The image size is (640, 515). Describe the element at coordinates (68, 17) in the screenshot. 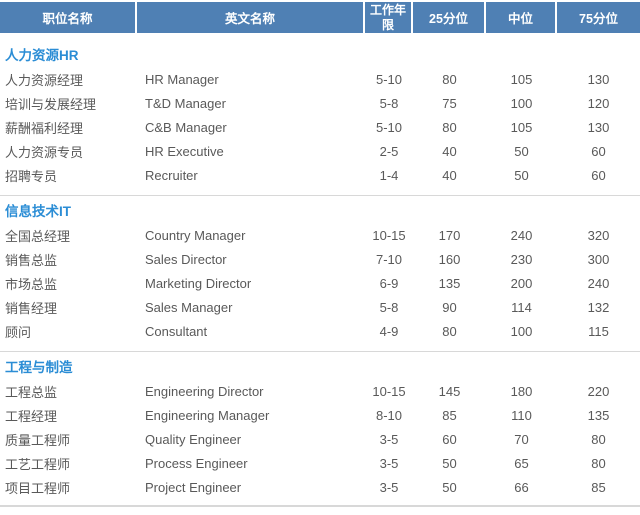

I see `header-position-name: 职位名称` at that location.